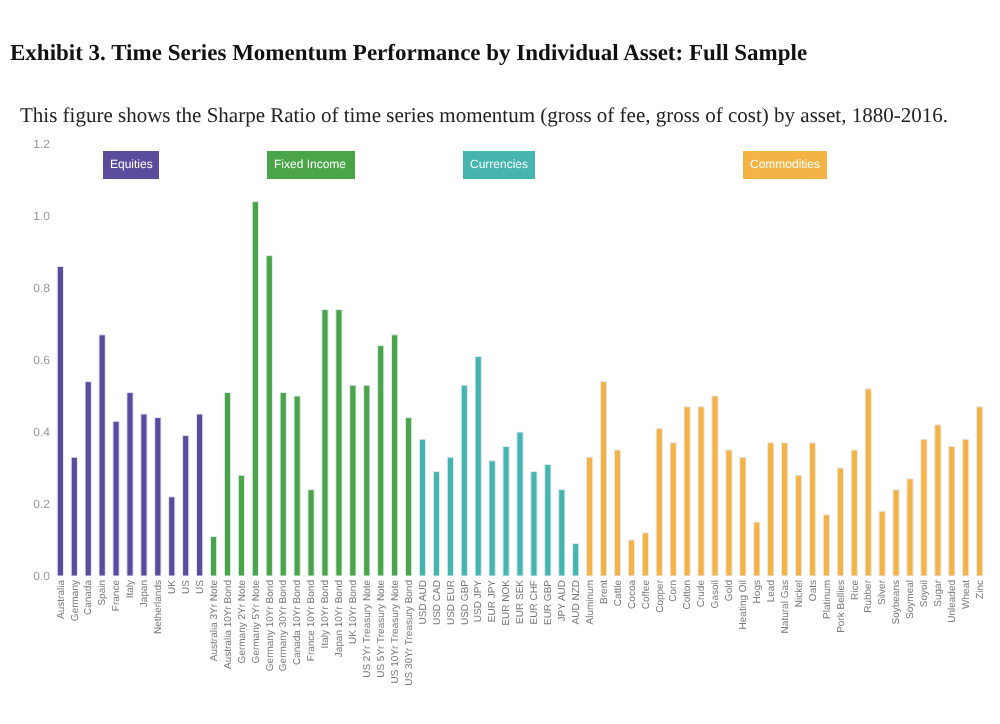 Image resolution: width=1000 pixels, height=724 pixels. I want to click on chart-title: Exhibit 3. Time Series Momentum Performance by Individual Asset: Full Sample, so click(409, 53).